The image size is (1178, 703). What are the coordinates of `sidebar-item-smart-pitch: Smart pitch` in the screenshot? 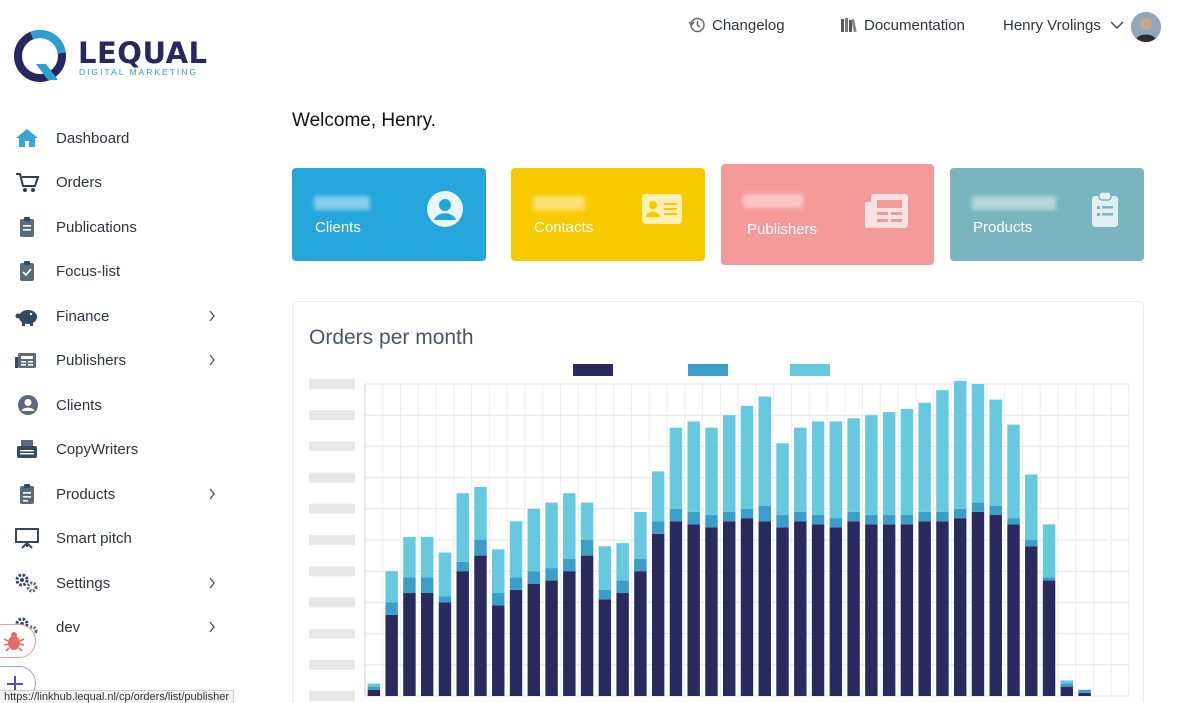 It's located at (119, 538).